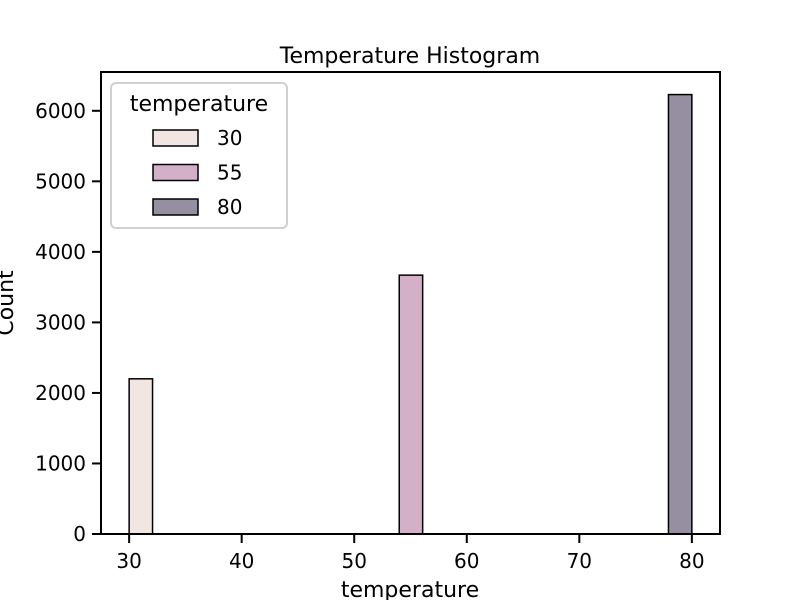  Describe the element at coordinates (79, 534) in the screenshot. I see `y-tick-label: 0` at that location.